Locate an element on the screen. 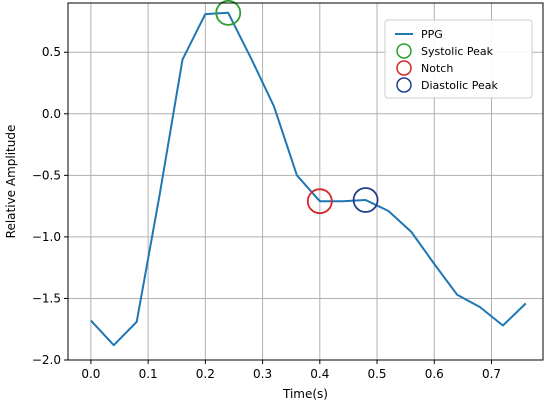 Image resolution: width=550 pixels, height=404 pixels. legend-label-notch: Notch is located at coordinates (437, 68).